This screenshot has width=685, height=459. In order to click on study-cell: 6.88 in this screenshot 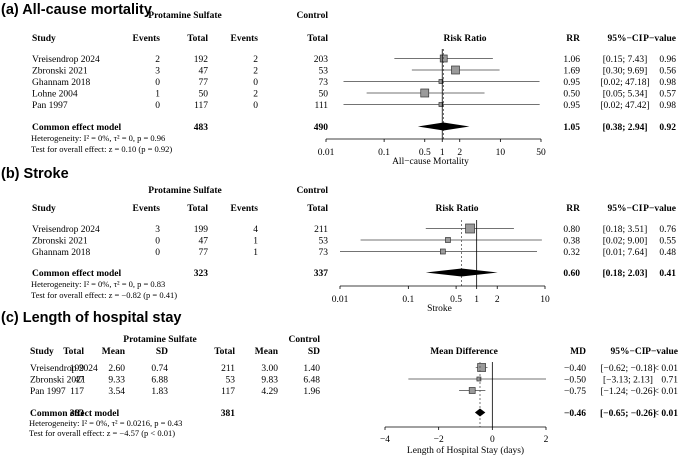, I will do `click(159, 381)`.